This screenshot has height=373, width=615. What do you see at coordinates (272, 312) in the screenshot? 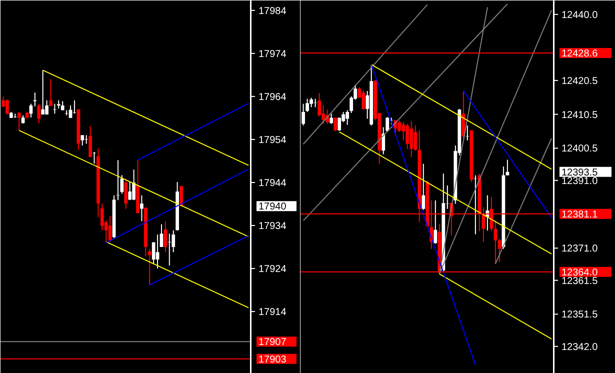
I see `y-tick-label: 17914` at bounding box center [272, 312].